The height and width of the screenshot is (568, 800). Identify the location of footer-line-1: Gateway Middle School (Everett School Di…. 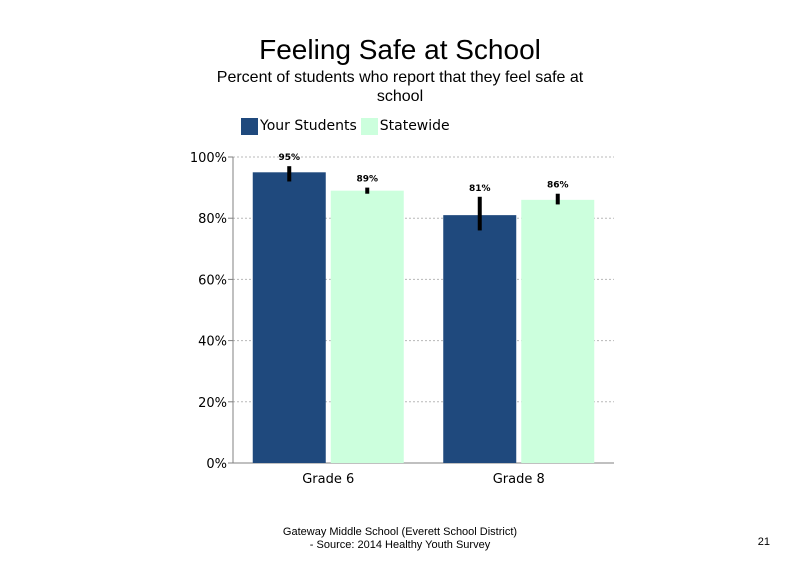
(400, 532).